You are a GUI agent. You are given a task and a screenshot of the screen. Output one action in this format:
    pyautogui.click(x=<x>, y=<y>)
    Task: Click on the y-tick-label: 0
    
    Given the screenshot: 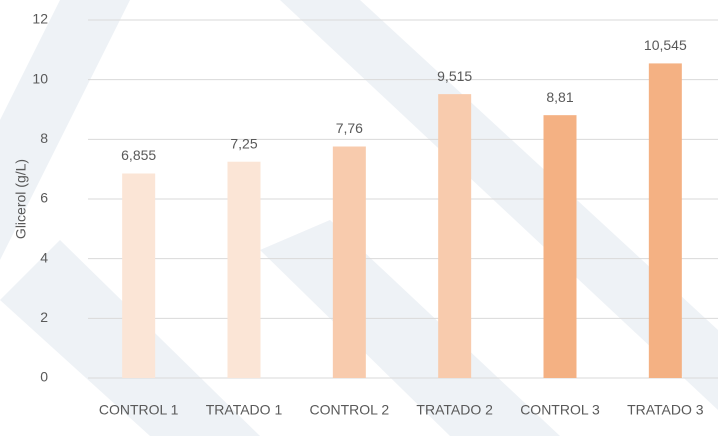 What is the action you would take?
    pyautogui.click(x=44, y=377)
    